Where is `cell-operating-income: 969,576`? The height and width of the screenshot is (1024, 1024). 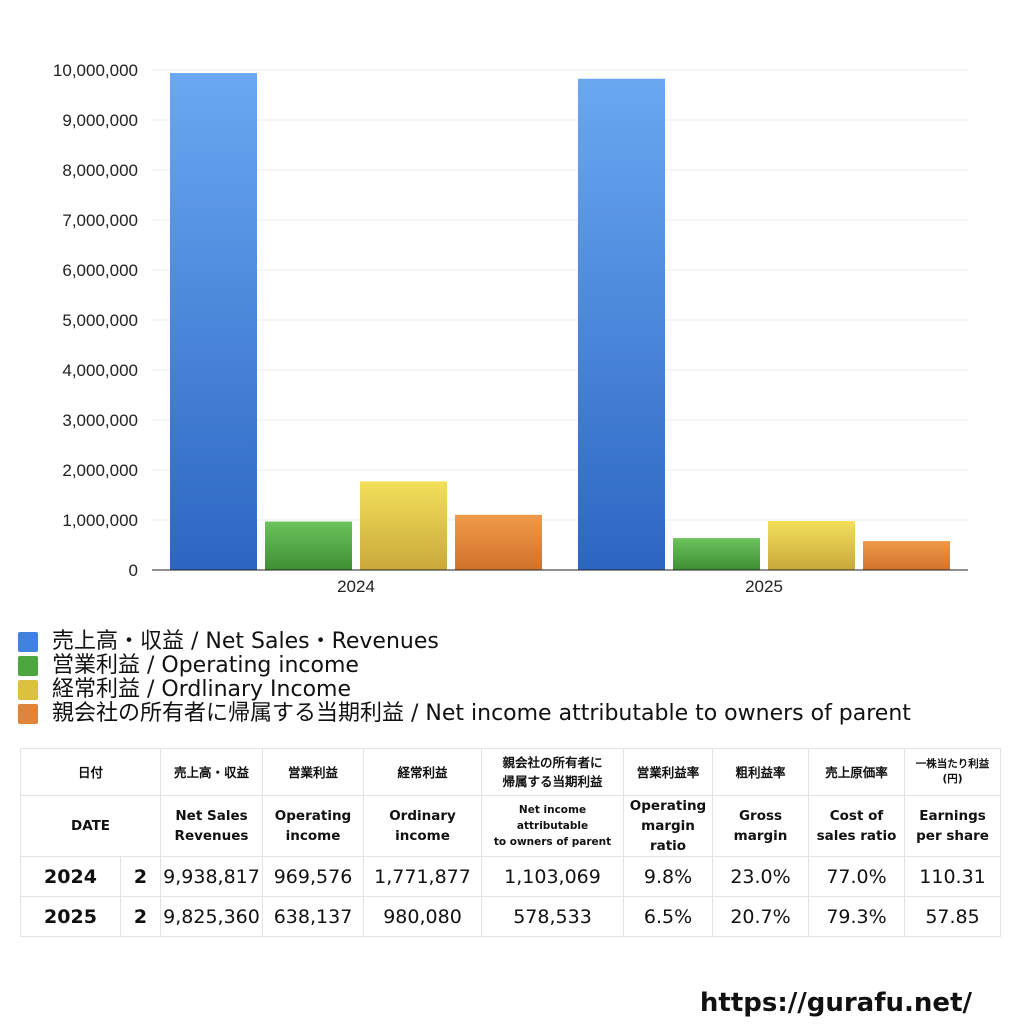 cell-operating-income: 969,576 is located at coordinates (313, 876).